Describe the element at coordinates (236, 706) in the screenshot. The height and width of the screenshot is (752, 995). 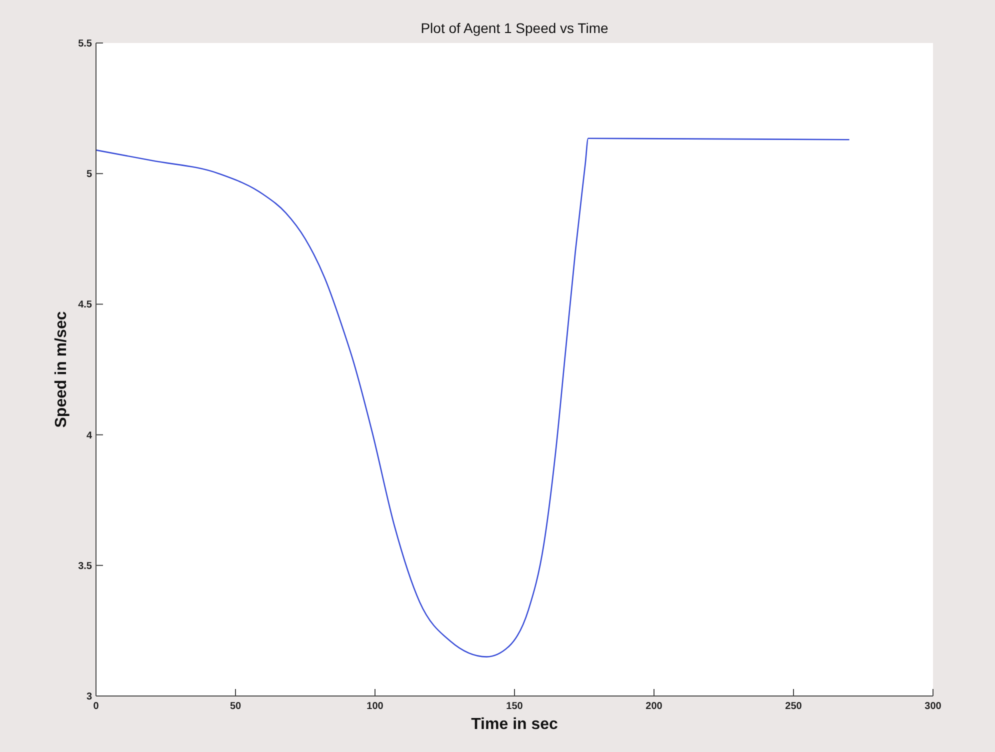
I see `x-tick-label: 50` at that location.